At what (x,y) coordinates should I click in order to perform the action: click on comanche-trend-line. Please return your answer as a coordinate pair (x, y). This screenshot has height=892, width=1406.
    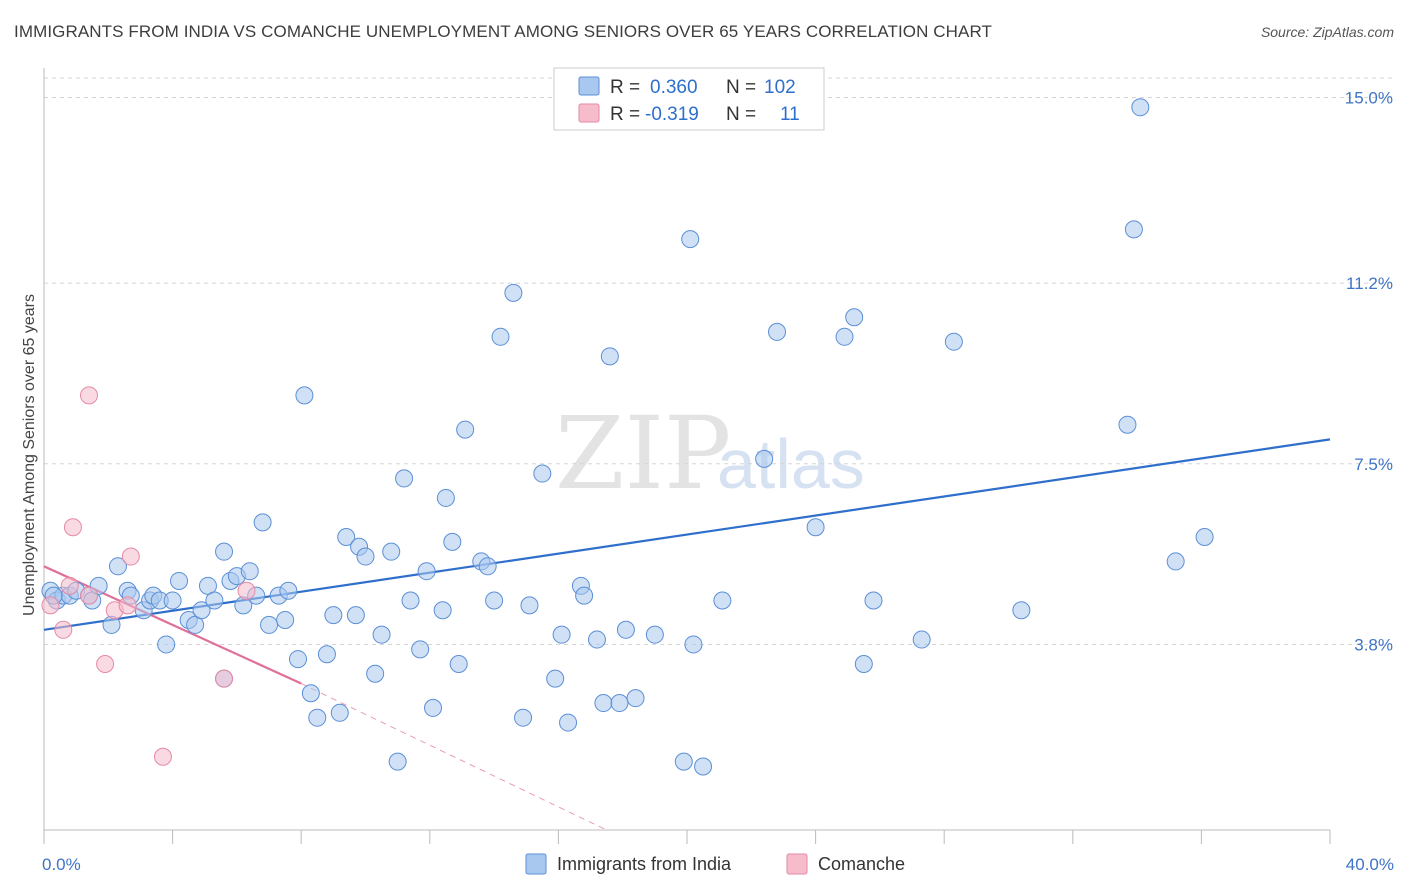
    Looking at the image, I should click on (172, 625).